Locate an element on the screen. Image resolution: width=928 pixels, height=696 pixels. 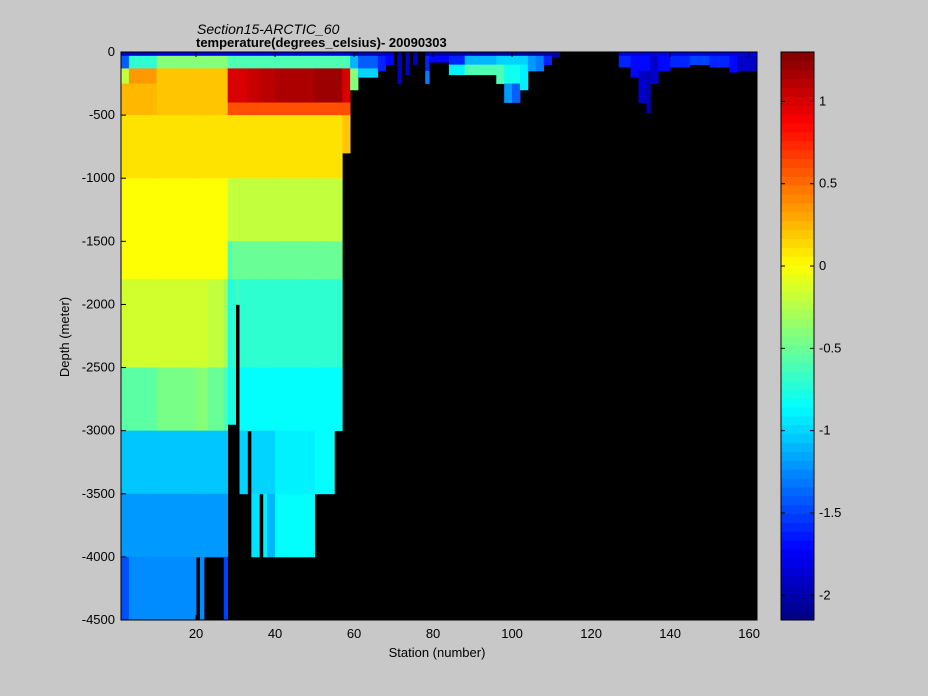
y-tick-label: -4000 is located at coordinates (98, 556).